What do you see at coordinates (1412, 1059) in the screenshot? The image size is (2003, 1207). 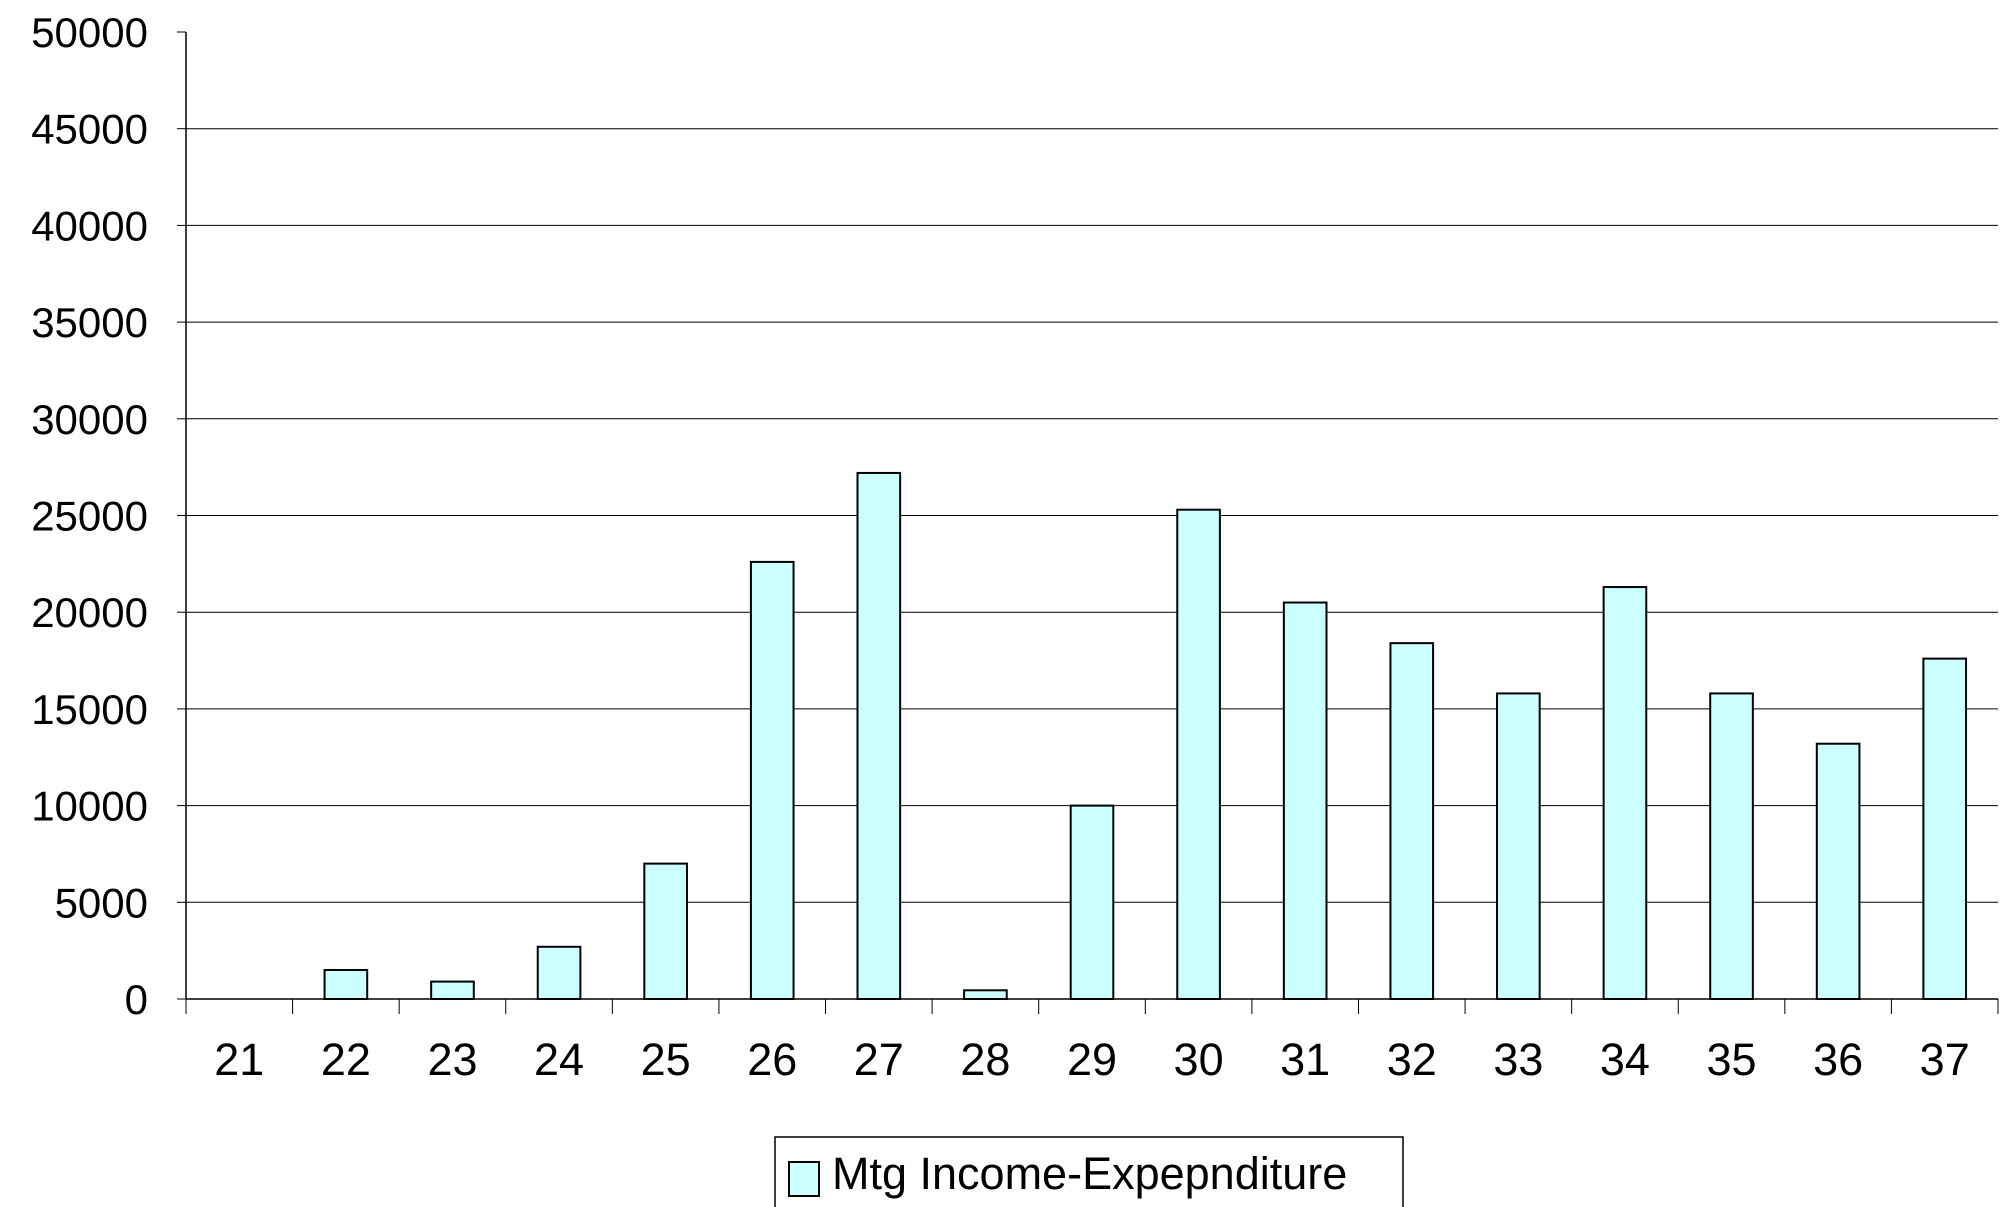 I see `x-tick-label: 32` at bounding box center [1412, 1059].